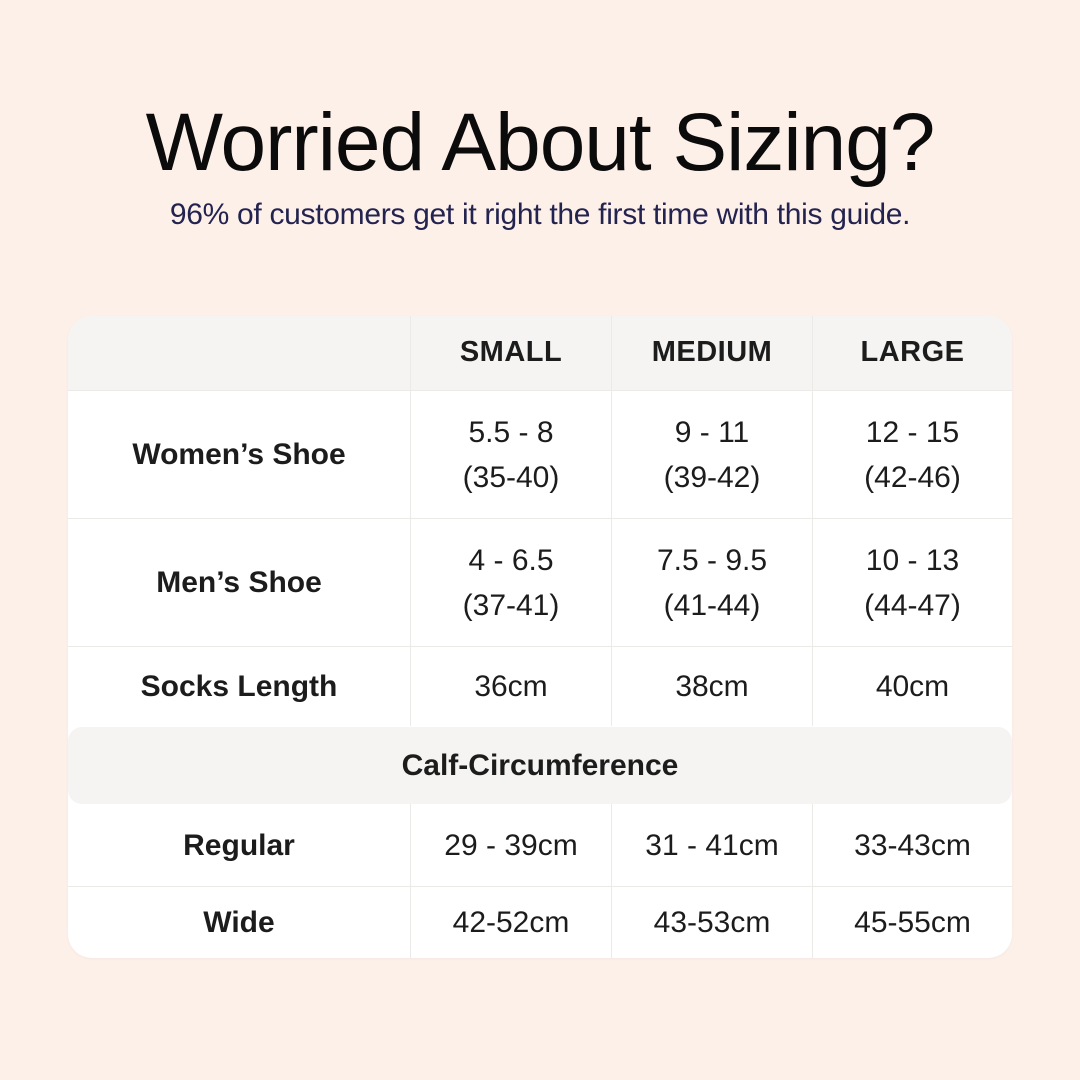  What do you see at coordinates (239, 686) in the screenshot?
I see `row-label: Socks Length` at bounding box center [239, 686].